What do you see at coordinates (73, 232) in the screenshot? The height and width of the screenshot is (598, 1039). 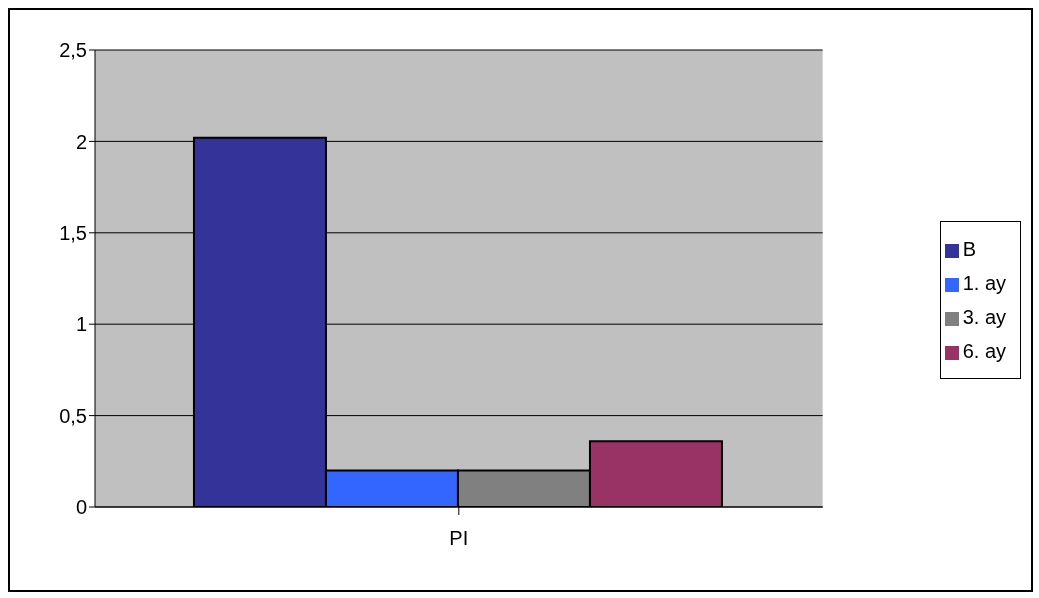 I see `y-tick-label: 1,5` at bounding box center [73, 232].